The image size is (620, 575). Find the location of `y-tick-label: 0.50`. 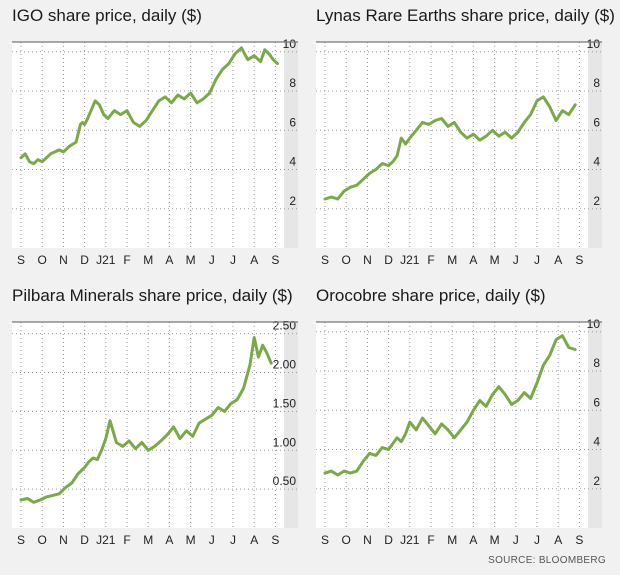

y-tick-label: 0.50 is located at coordinates (285, 481).